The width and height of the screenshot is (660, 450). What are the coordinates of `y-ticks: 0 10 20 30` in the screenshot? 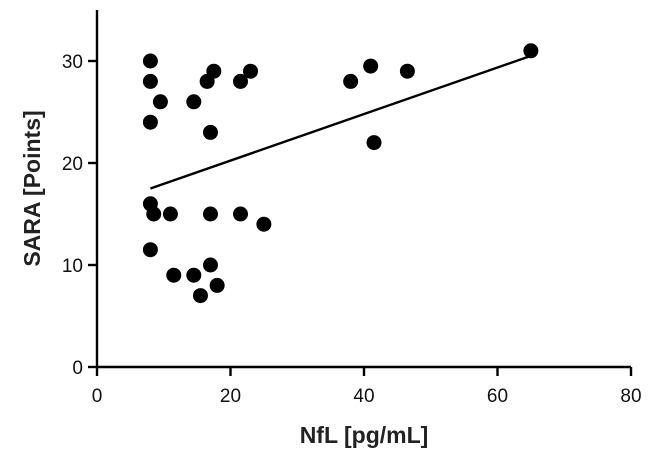 It's located at (79, 215).